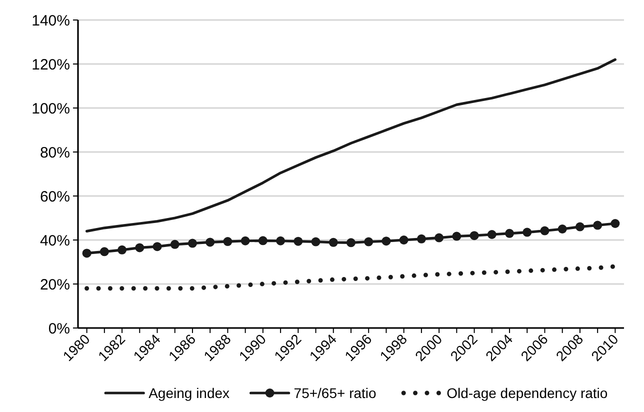 The height and width of the screenshot is (412, 644). I want to click on y-tick-label: 140%, so click(51, 21).